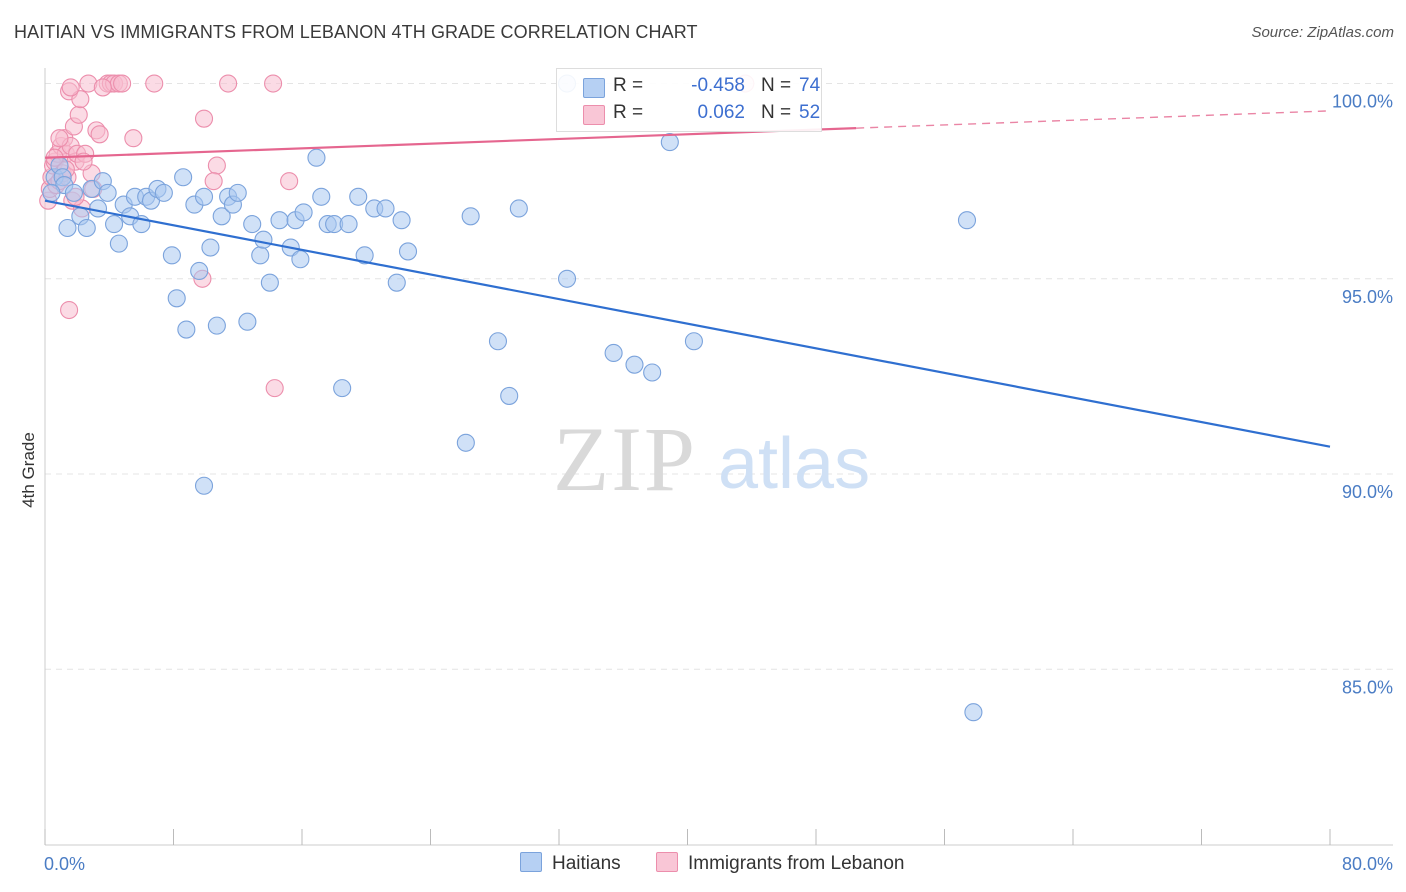 The width and height of the screenshot is (1406, 892). I want to click on watermark-atlas: atlas, so click(794, 464).